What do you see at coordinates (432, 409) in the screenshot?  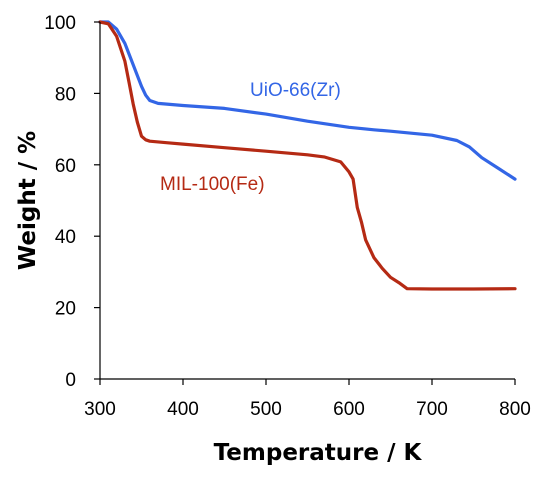 I see `x-tick-label-4: 700` at bounding box center [432, 409].